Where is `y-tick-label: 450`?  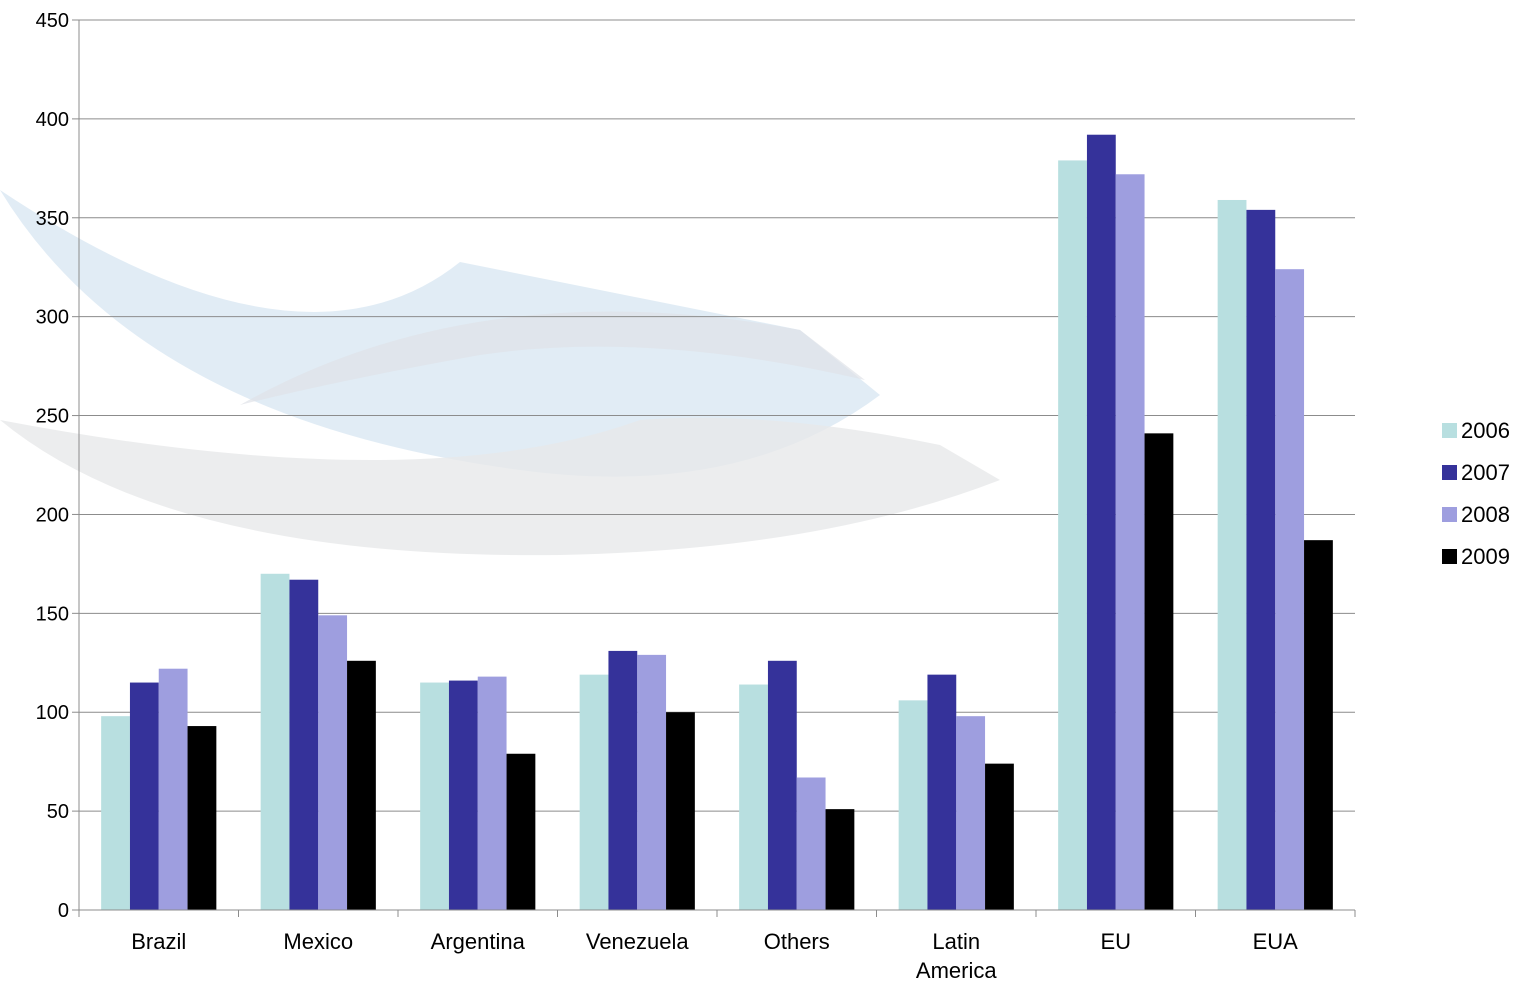 y-tick-label: 450 is located at coordinates (52, 21).